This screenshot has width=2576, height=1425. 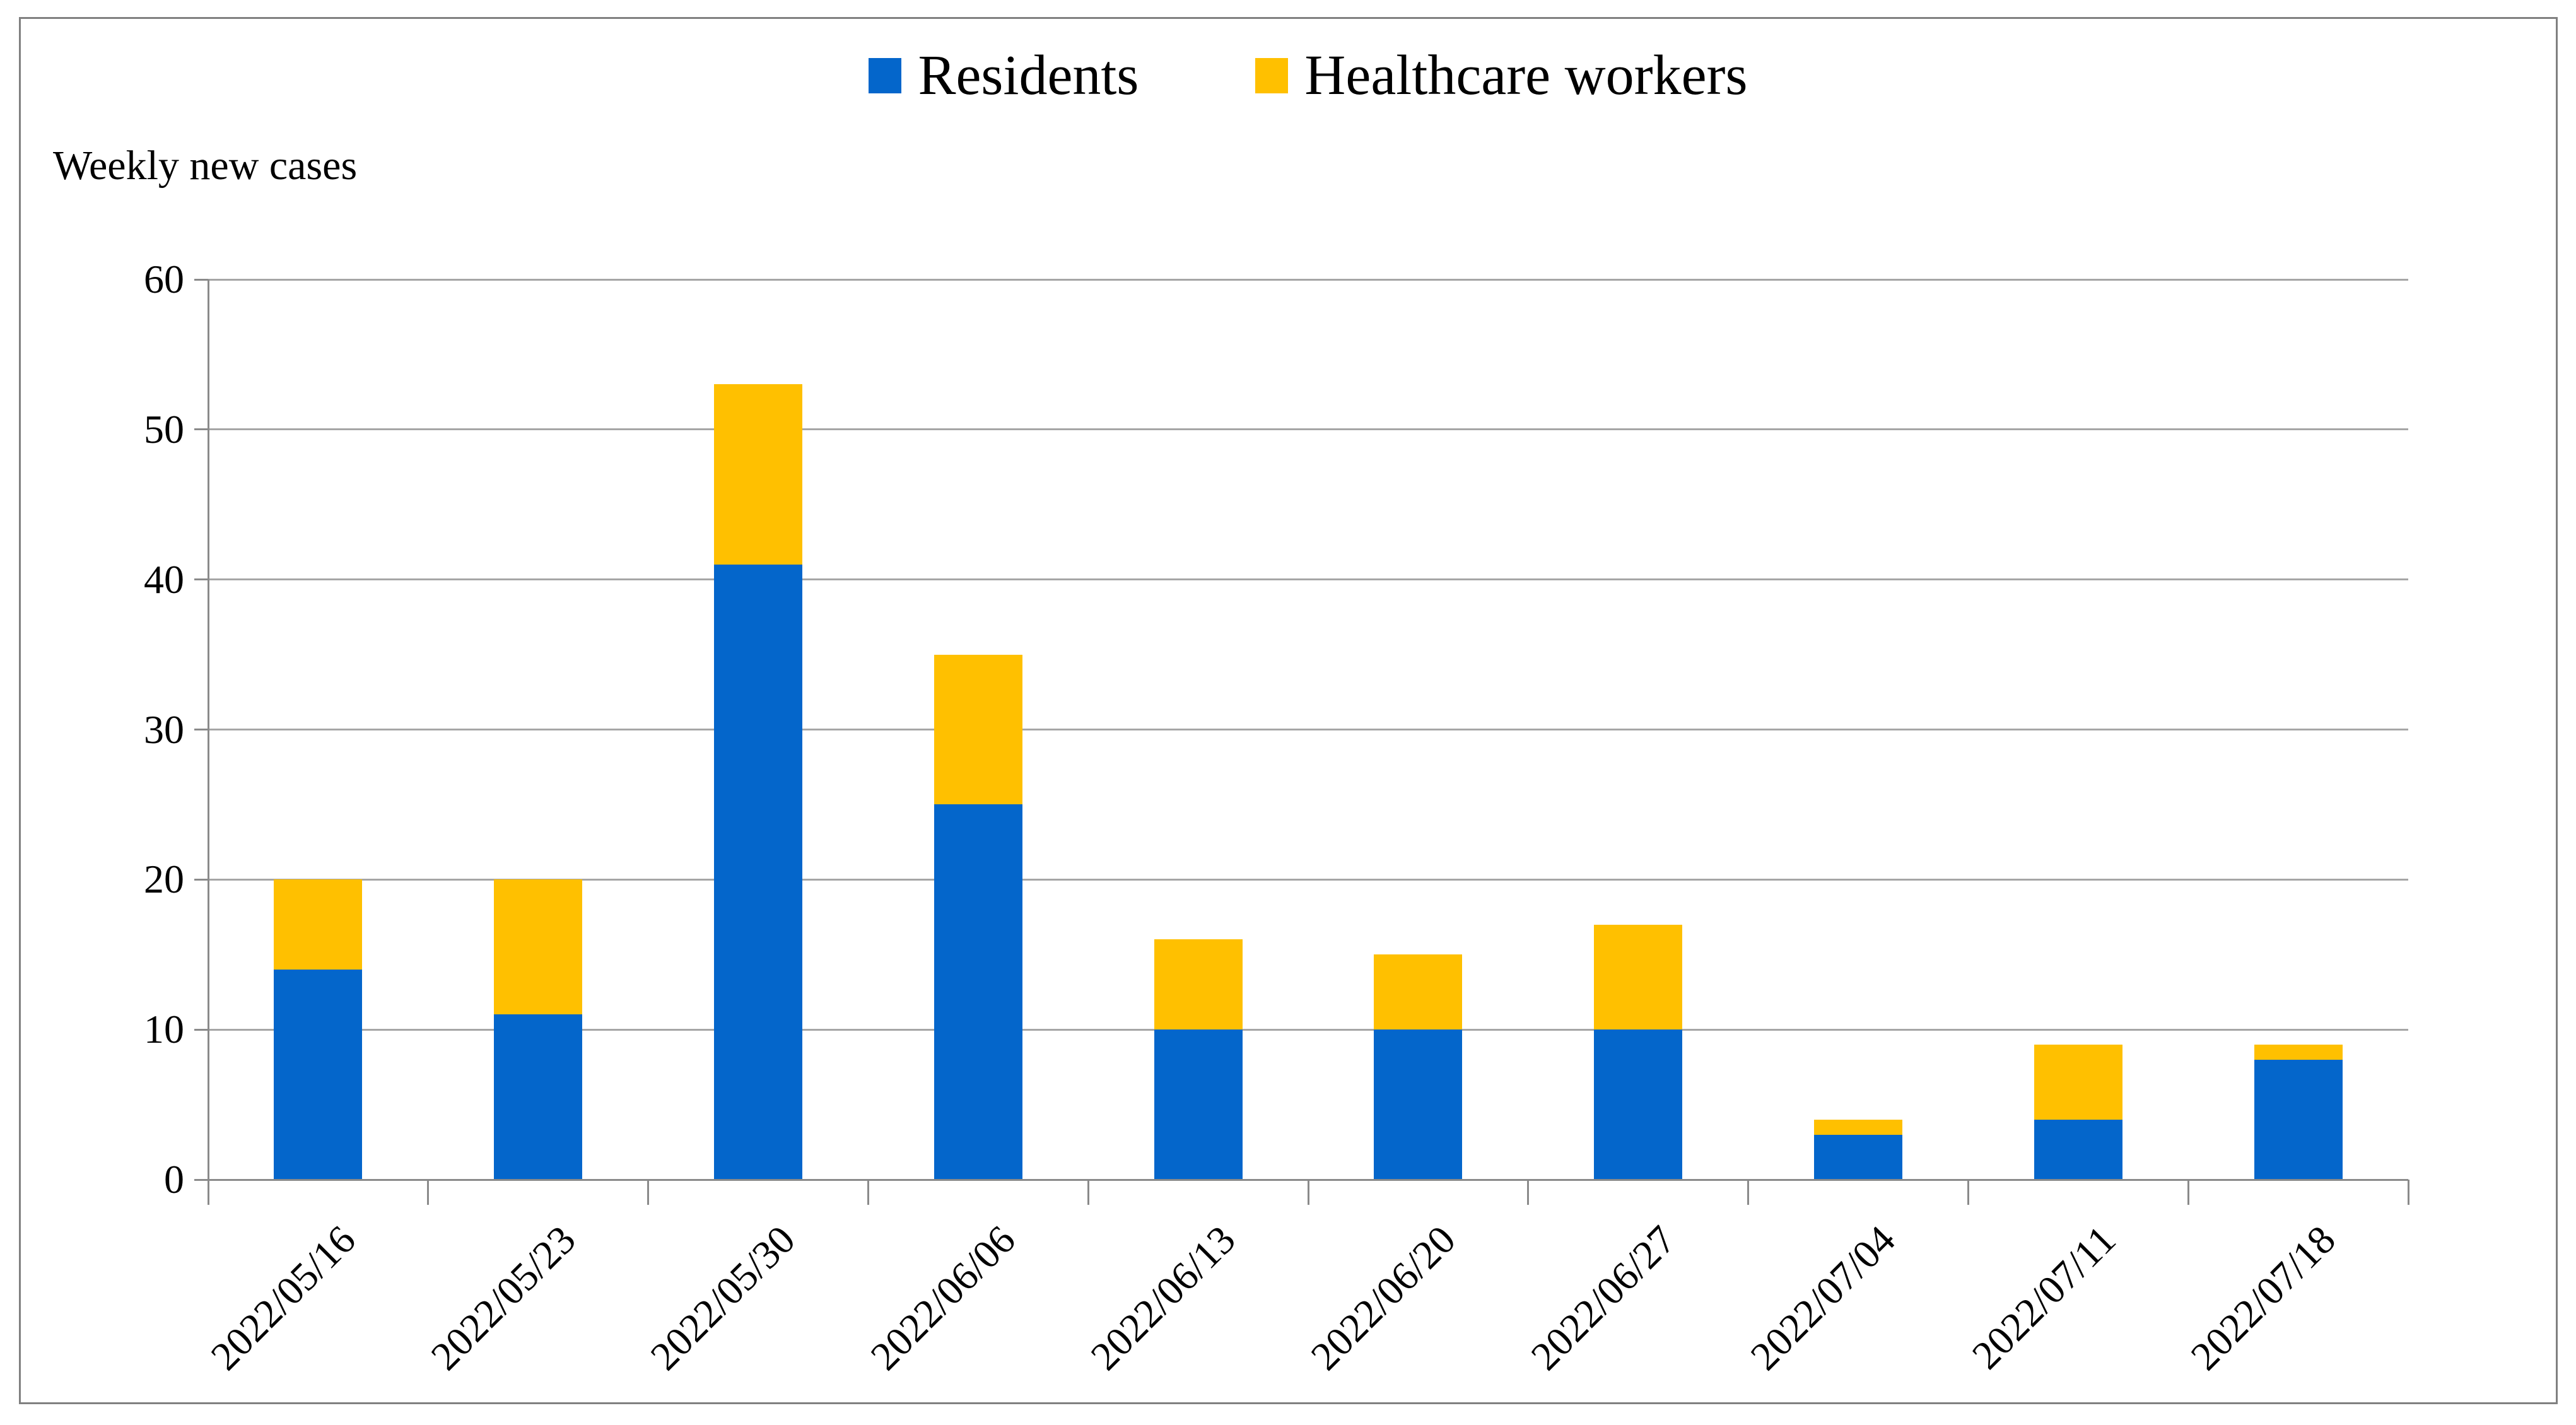 I want to click on y-axis-tick-label-20: 20, so click(x=164, y=879).